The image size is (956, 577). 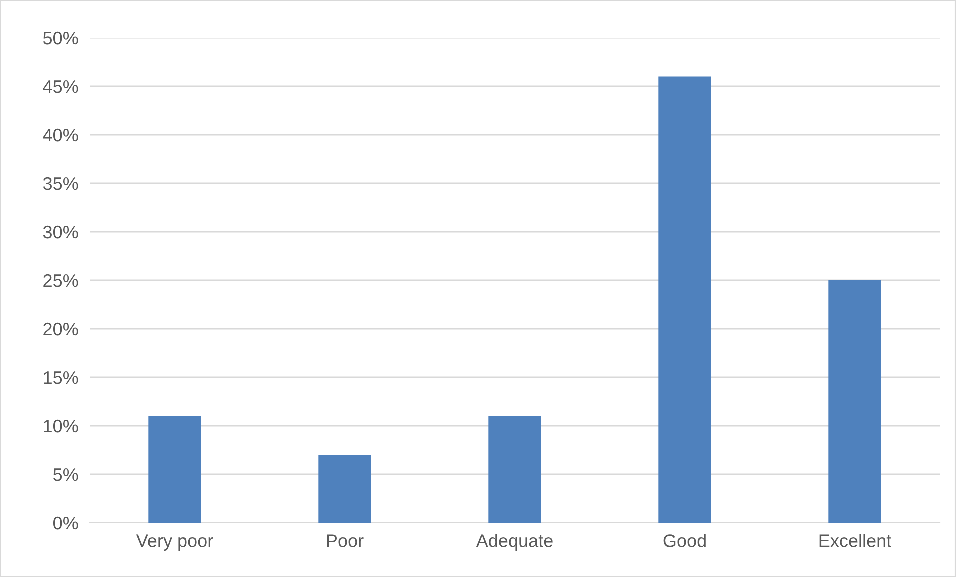 I want to click on y-tick-label: 50%, so click(x=60, y=38).